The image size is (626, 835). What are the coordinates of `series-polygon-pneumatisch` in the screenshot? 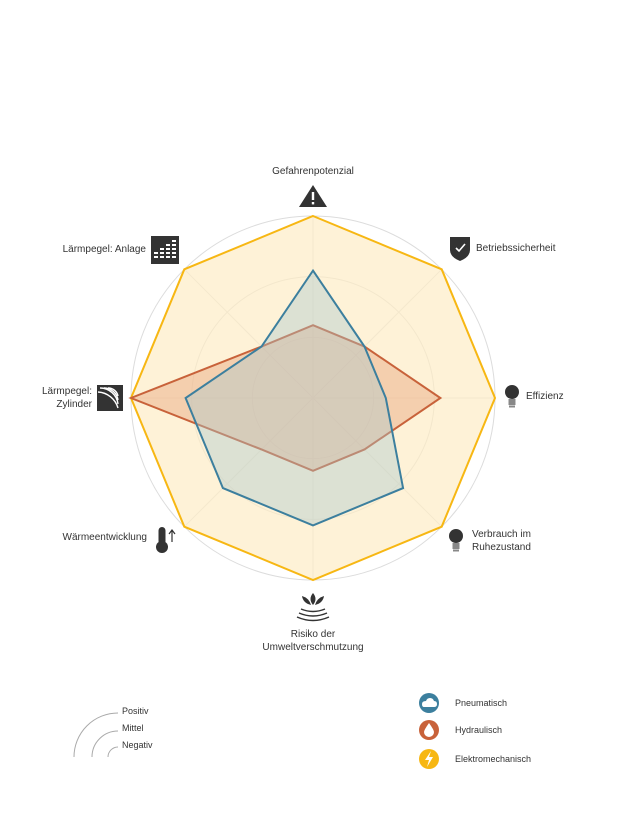 It's located at (294, 397).